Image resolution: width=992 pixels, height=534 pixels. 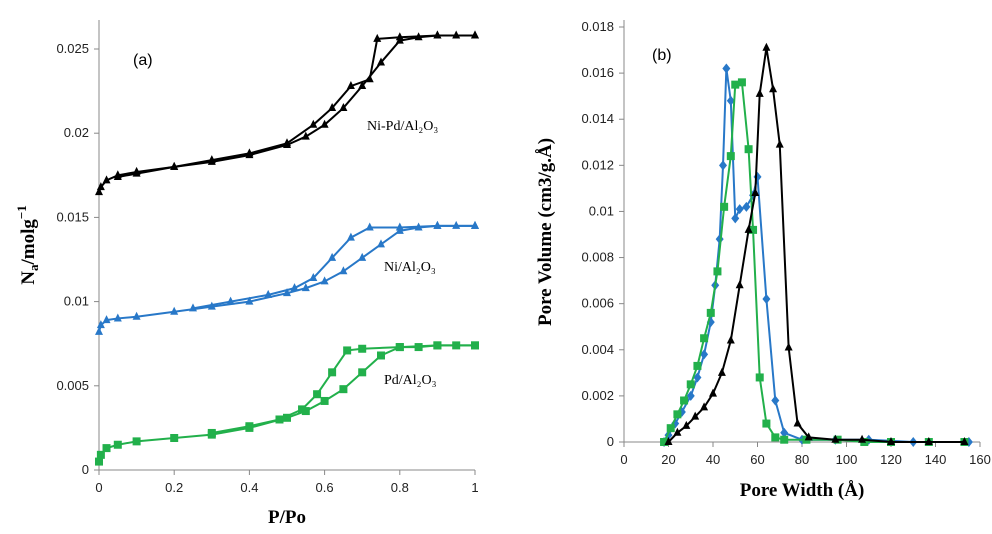 What do you see at coordinates (597, 395) in the screenshot?
I see `y-tick-label: 0.002` at bounding box center [597, 395].